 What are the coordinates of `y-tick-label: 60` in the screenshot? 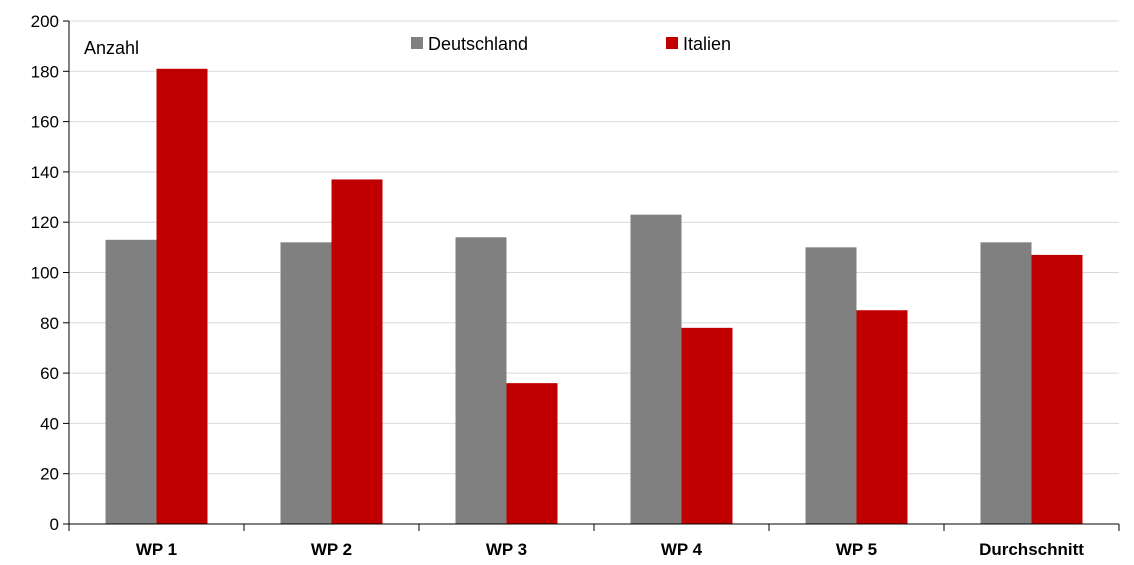 It's located at (49, 373).